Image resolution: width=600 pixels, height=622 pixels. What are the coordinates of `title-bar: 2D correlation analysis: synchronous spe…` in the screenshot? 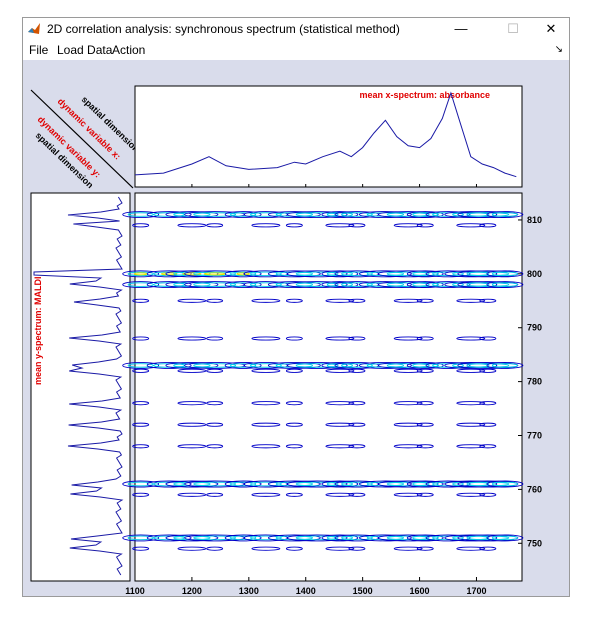 It's located at (296, 29).